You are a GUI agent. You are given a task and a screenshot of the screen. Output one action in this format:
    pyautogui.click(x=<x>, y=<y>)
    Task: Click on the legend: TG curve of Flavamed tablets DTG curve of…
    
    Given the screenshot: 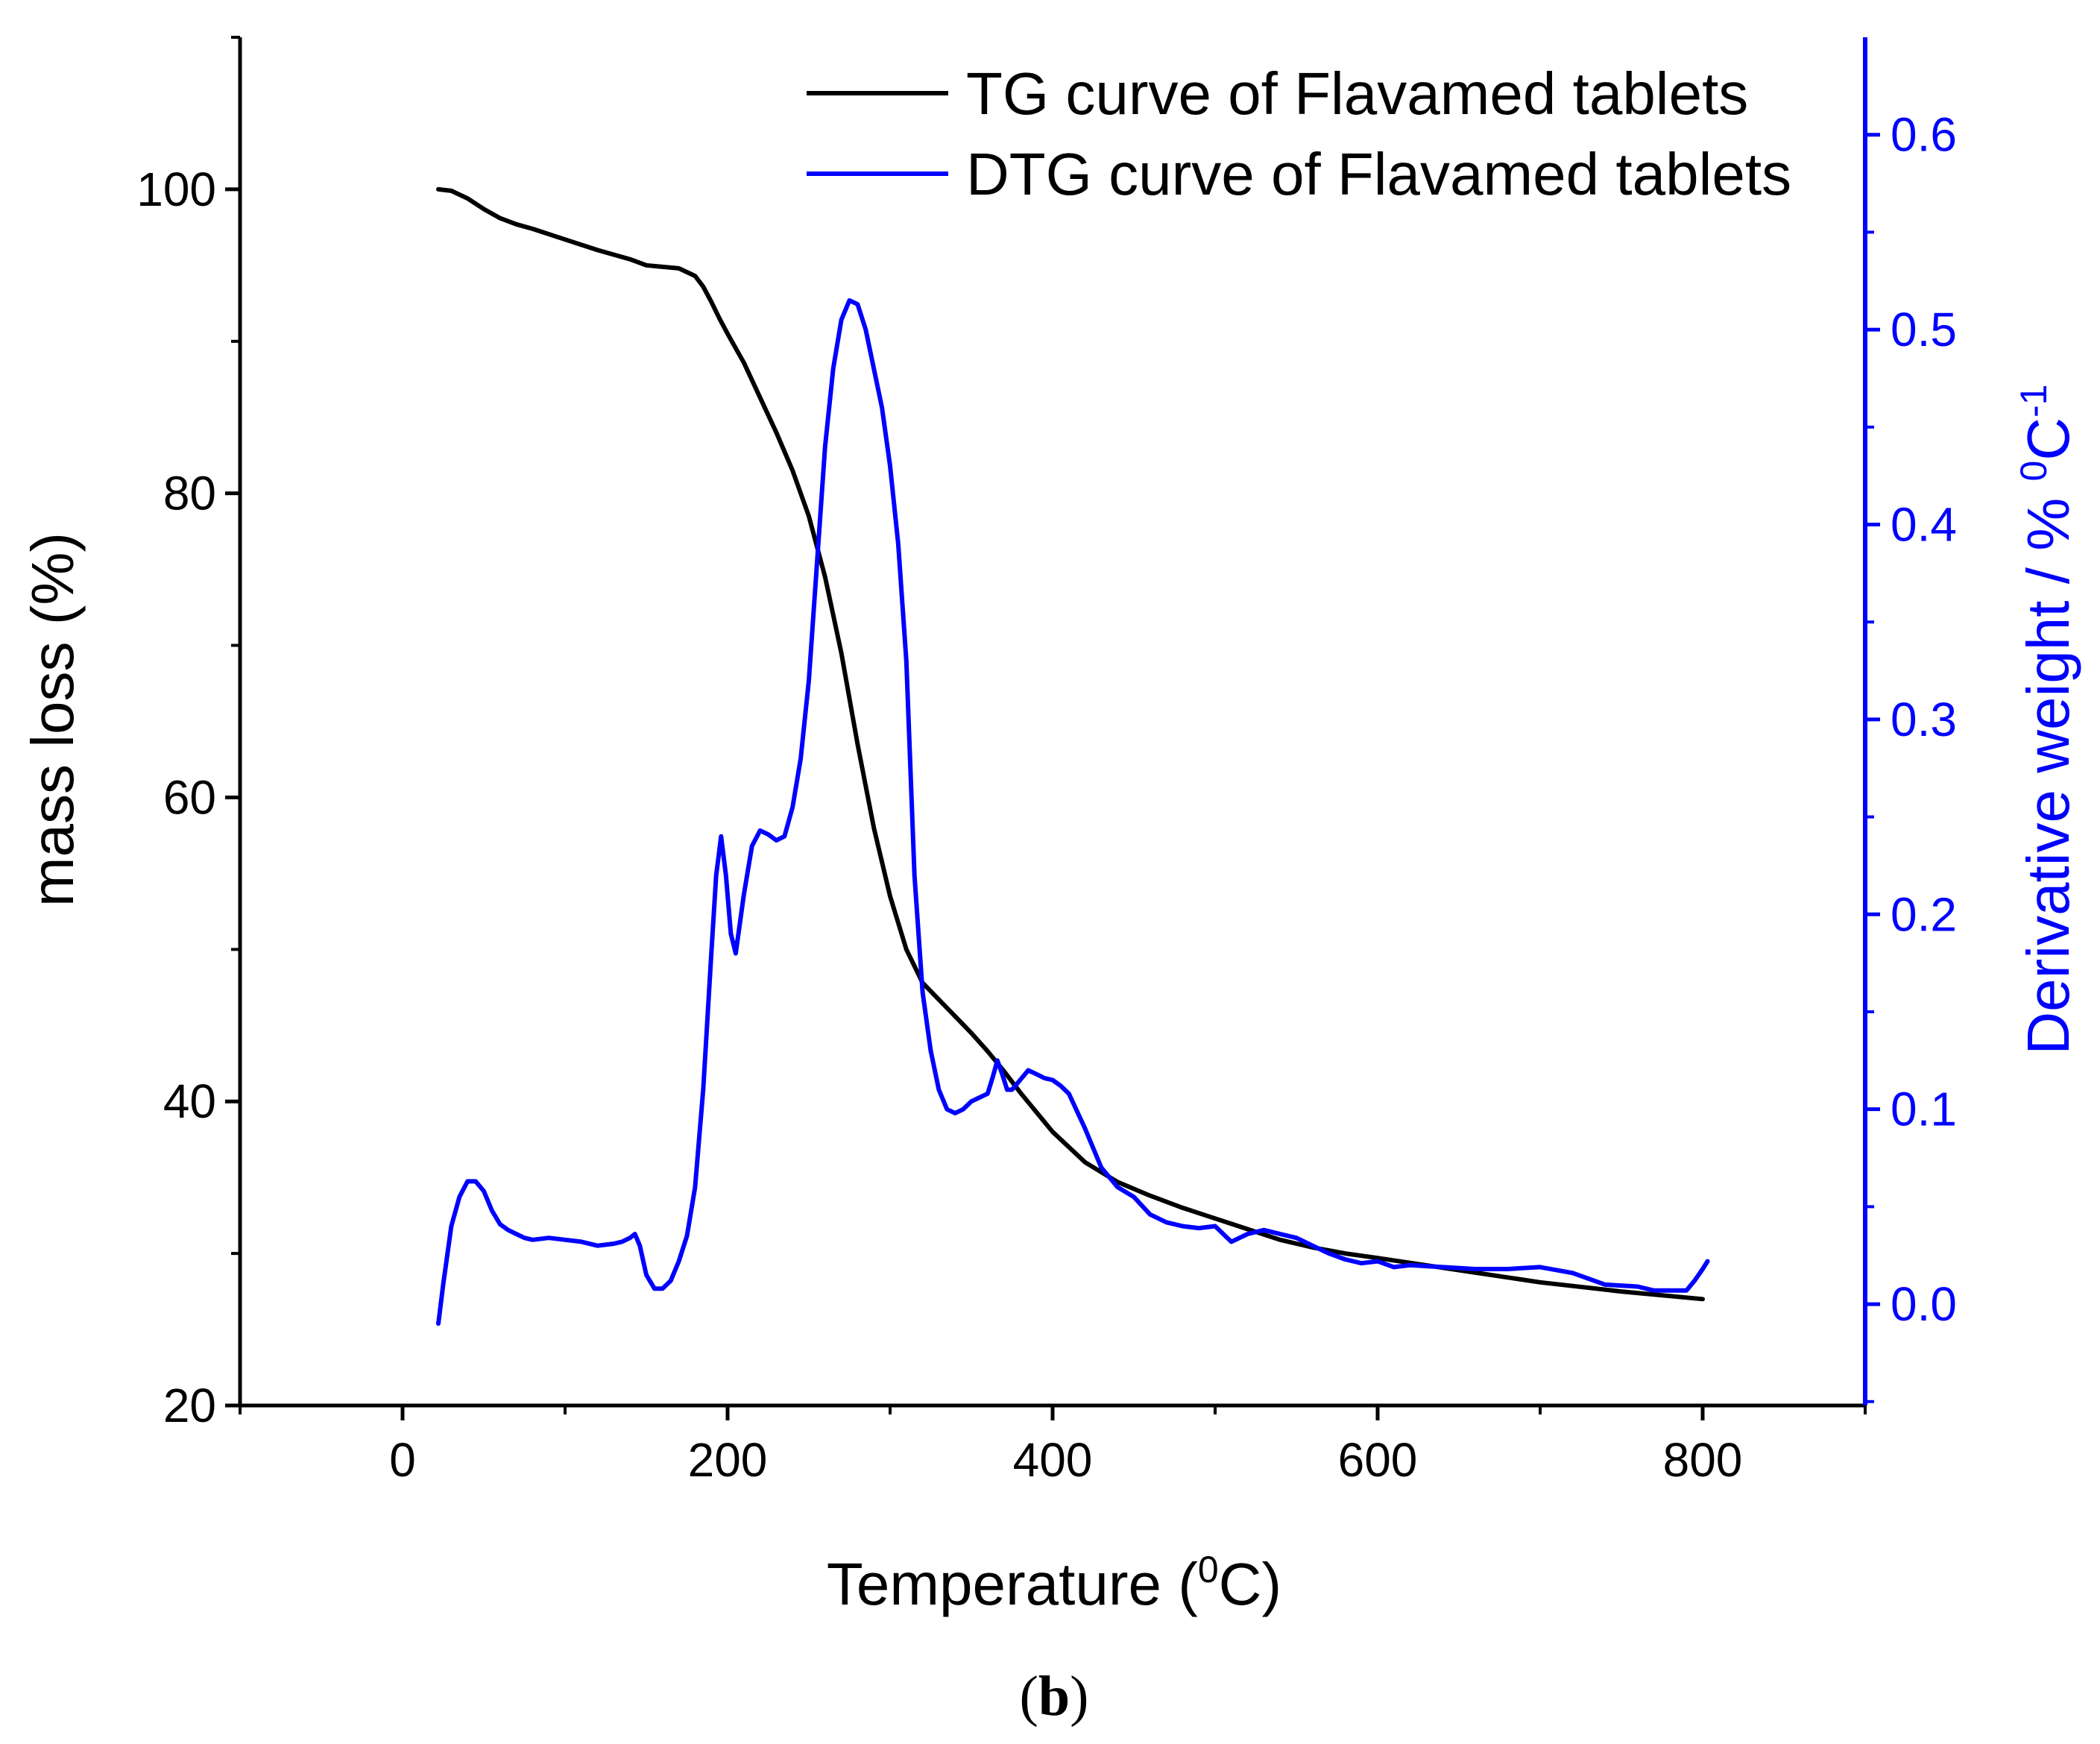 What is the action you would take?
    pyautogui.click(x=1299, y=134)
    